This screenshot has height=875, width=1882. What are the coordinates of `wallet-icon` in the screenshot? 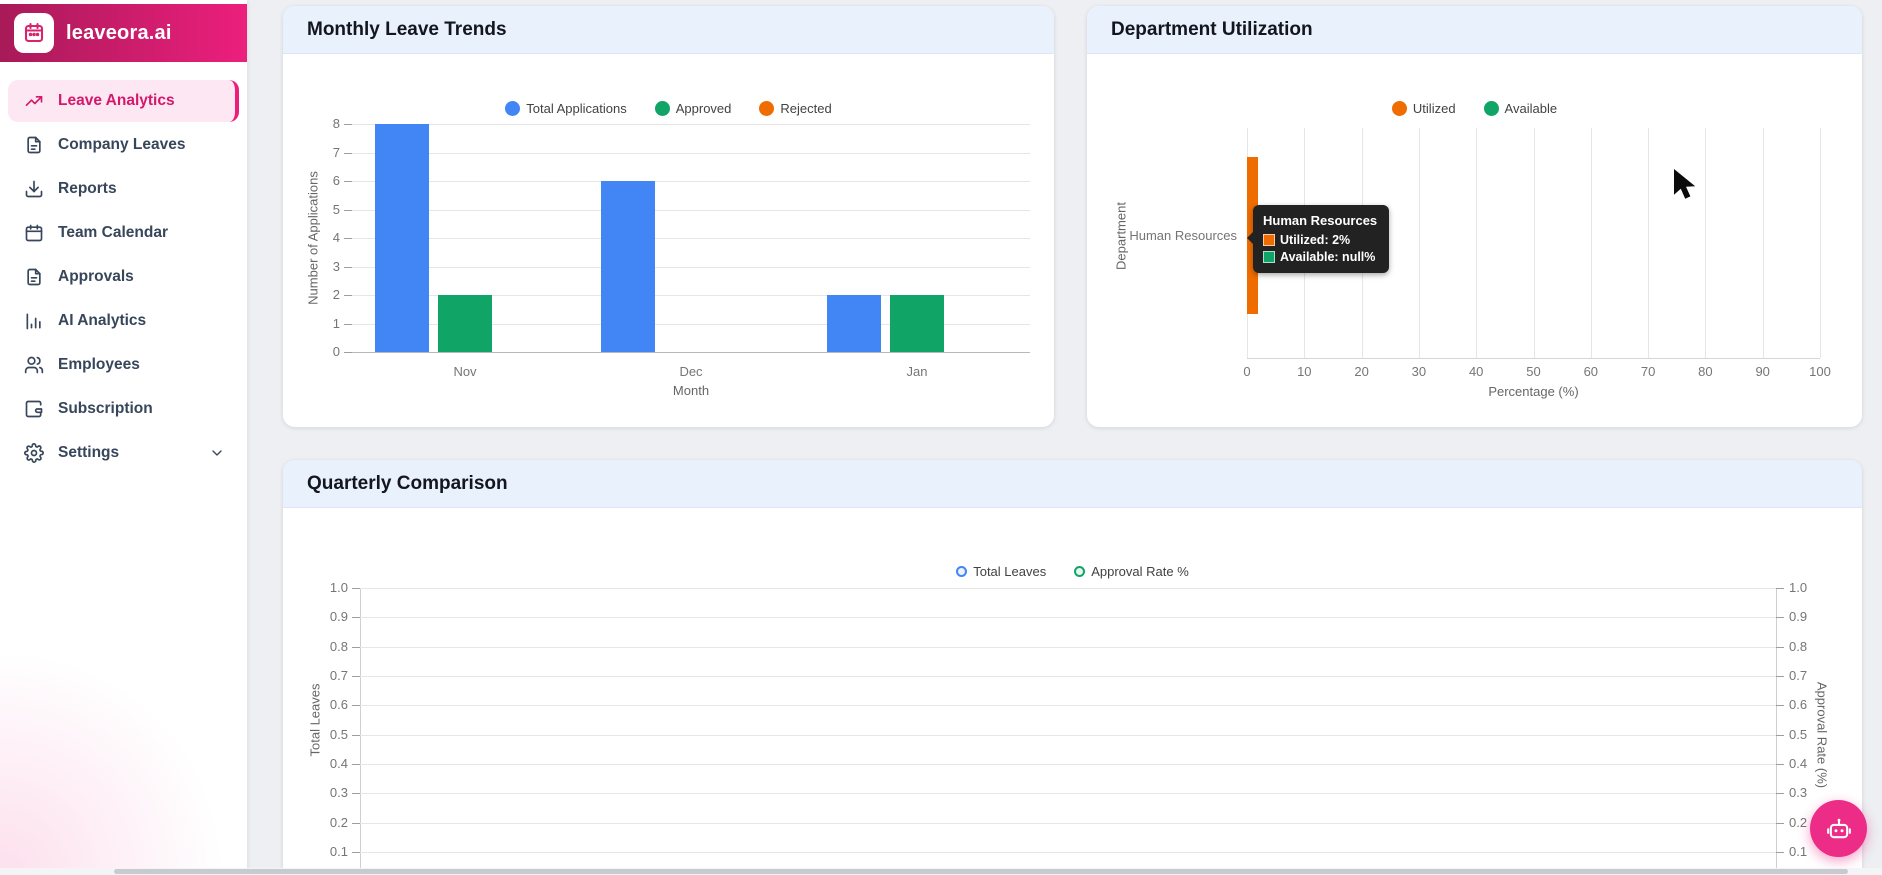 It's located at (34, 409).